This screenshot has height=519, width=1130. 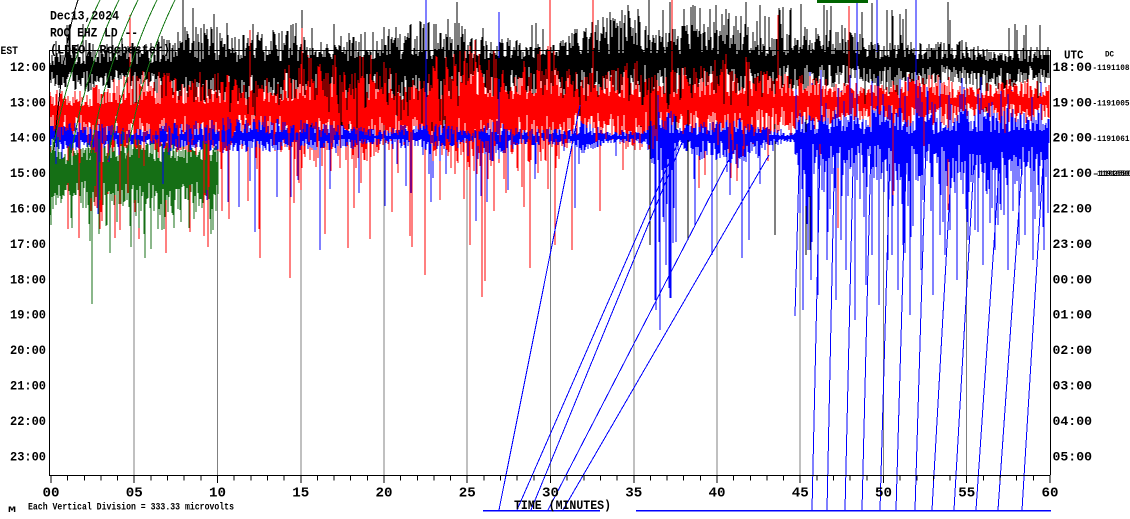 I want to click on svg-text: 30, so click(x=550, y=494).